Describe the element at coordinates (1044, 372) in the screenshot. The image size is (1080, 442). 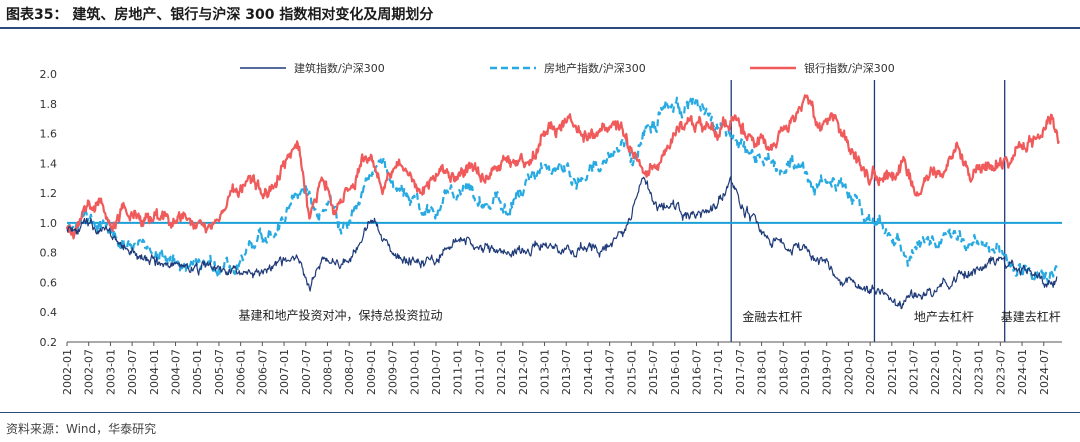
I see `x-tick-label: 2024-07` at that location.